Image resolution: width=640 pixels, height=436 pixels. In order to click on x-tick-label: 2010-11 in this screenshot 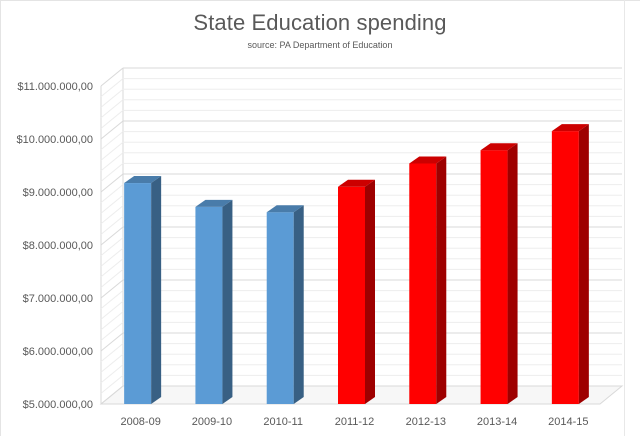, I will do `click(283, 422)`.